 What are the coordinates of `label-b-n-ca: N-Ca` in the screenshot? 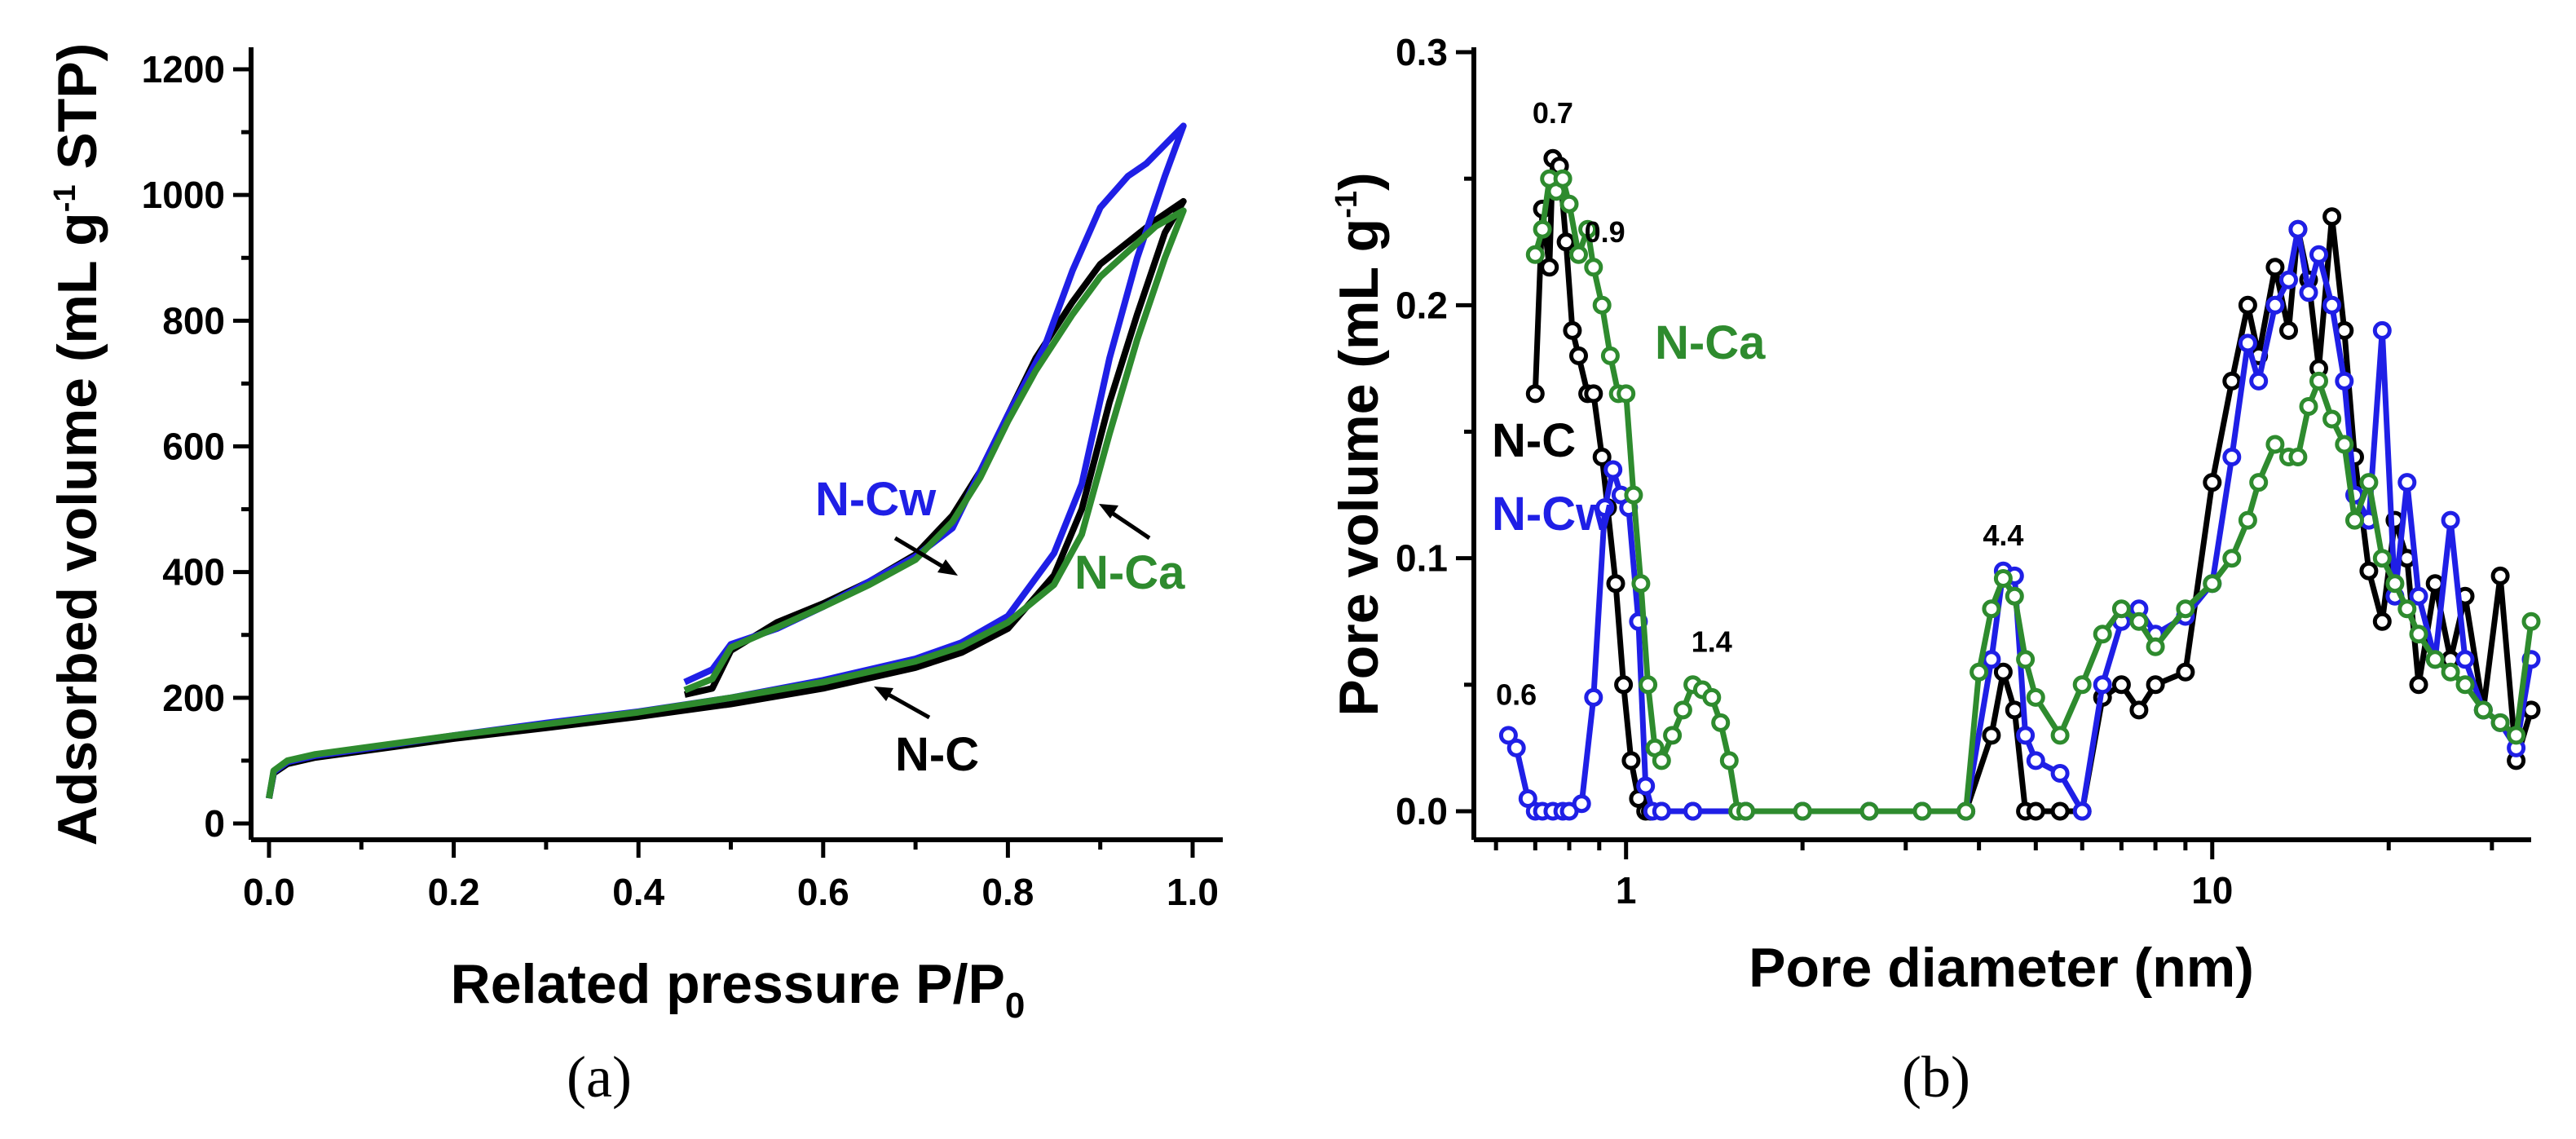 It's located at (1710, 342).